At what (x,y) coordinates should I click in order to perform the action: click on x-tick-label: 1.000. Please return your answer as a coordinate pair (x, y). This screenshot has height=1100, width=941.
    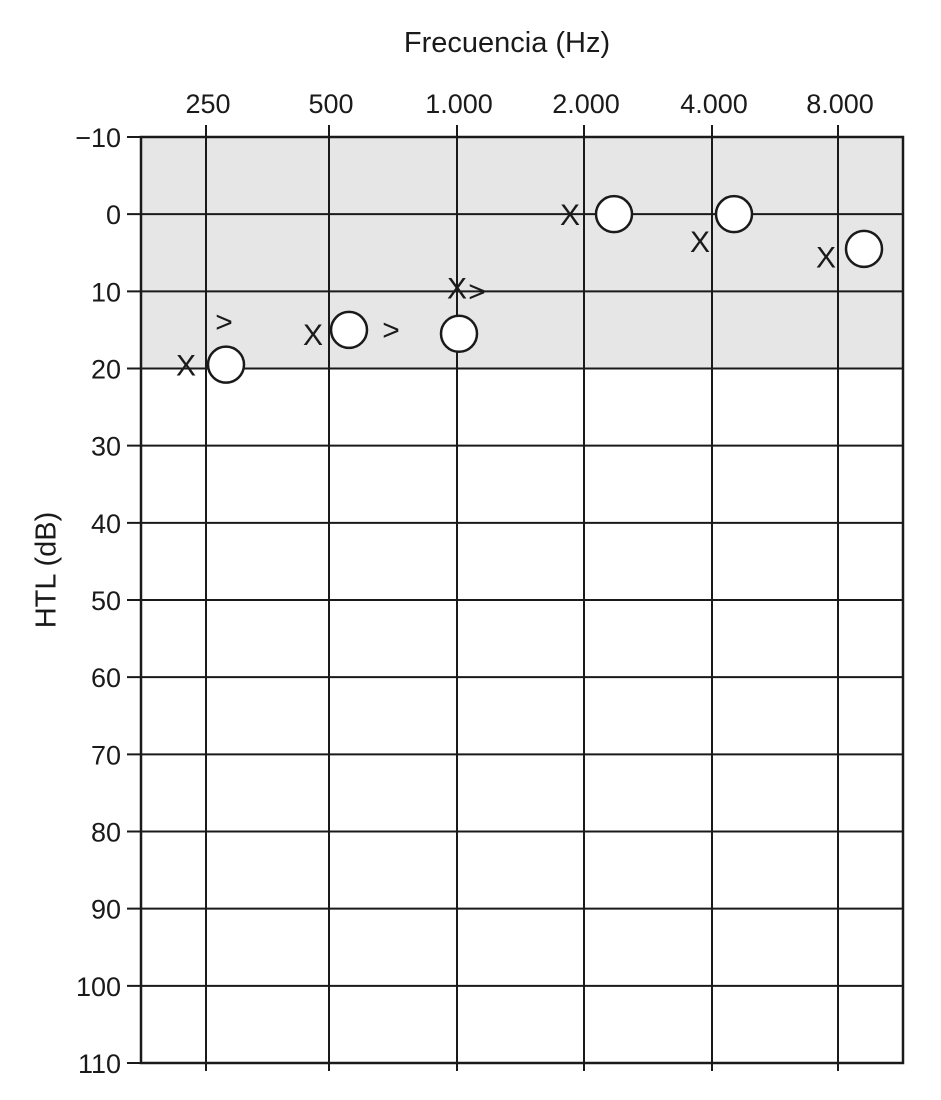
    Looking at the image, I should click on (459, 104).